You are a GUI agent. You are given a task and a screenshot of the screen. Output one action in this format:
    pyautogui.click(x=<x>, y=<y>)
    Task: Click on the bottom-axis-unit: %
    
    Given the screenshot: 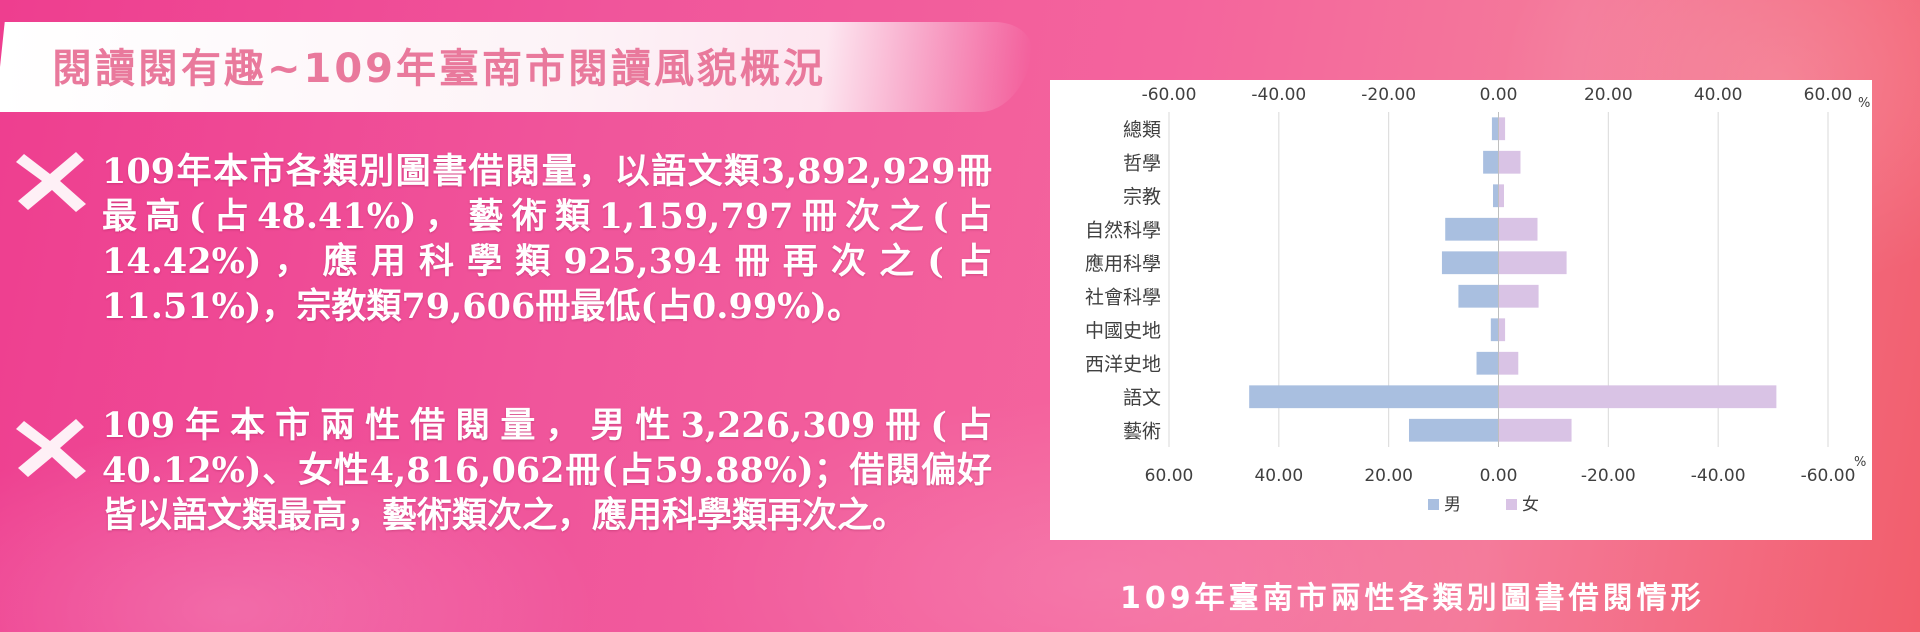 What is the action you would take?
    pyautogui.click(x=1860, y=462)
    